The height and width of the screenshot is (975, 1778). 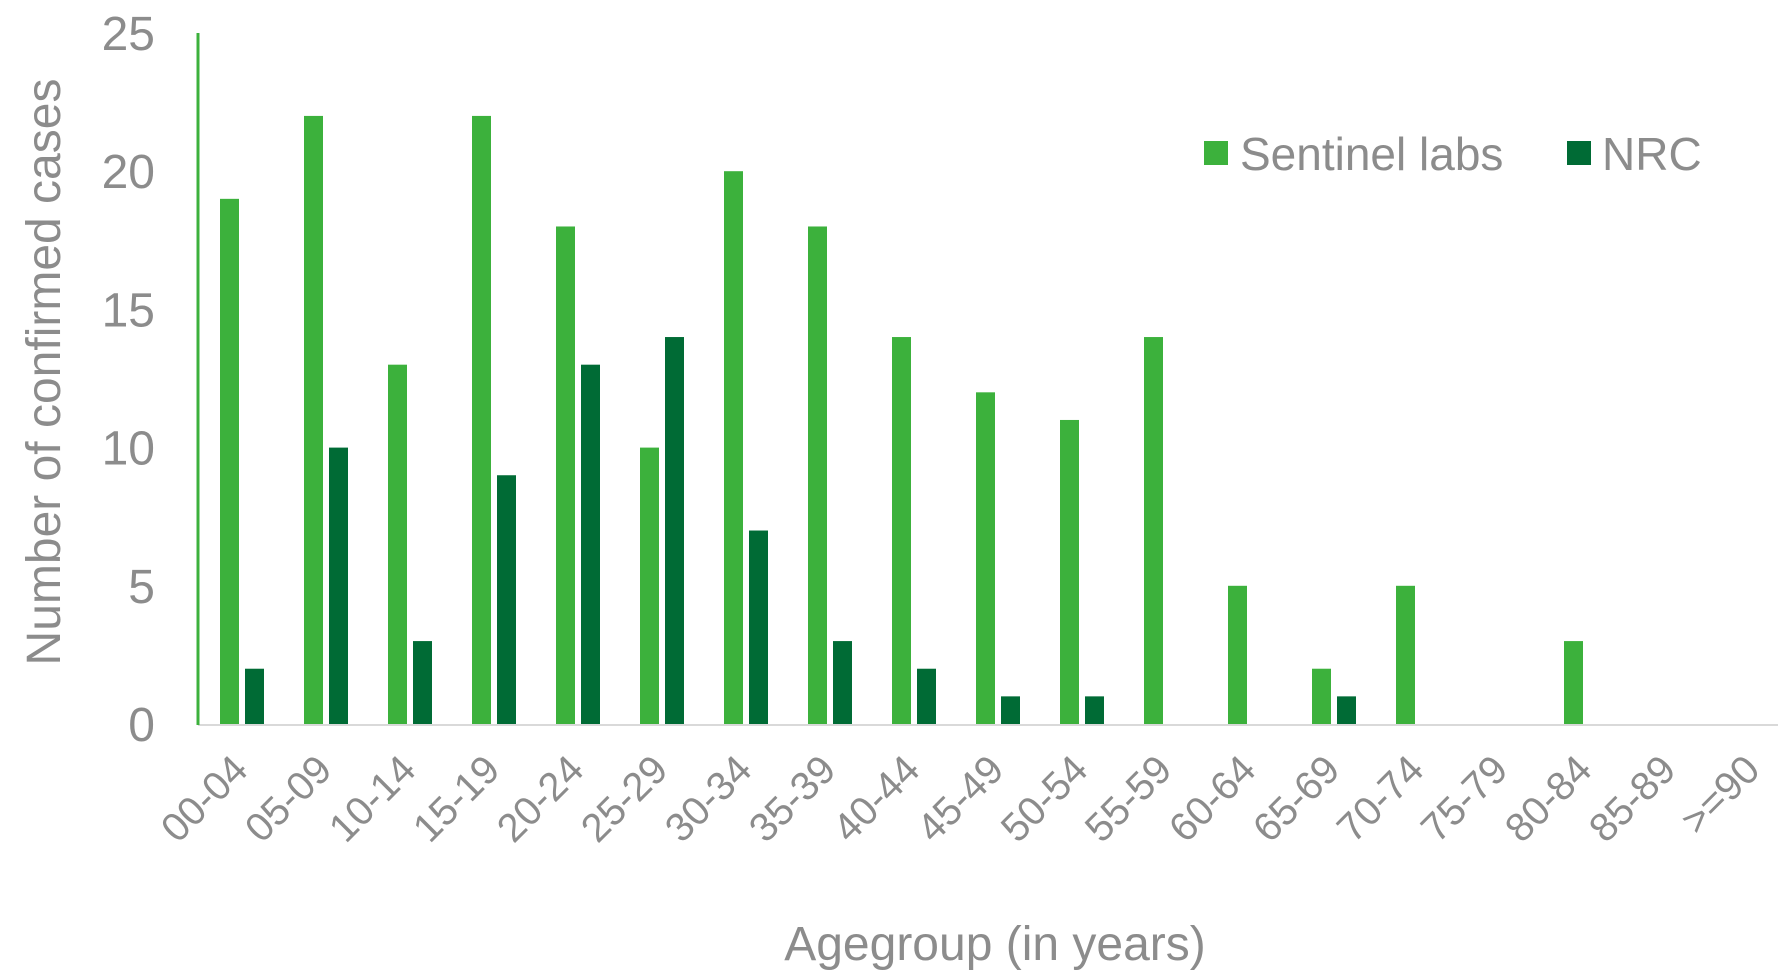 What do you see at coordinates (1371, 154) in the screenshot?
I see `legend-label: Sentinel labs` at bounding box center [1371, 154].